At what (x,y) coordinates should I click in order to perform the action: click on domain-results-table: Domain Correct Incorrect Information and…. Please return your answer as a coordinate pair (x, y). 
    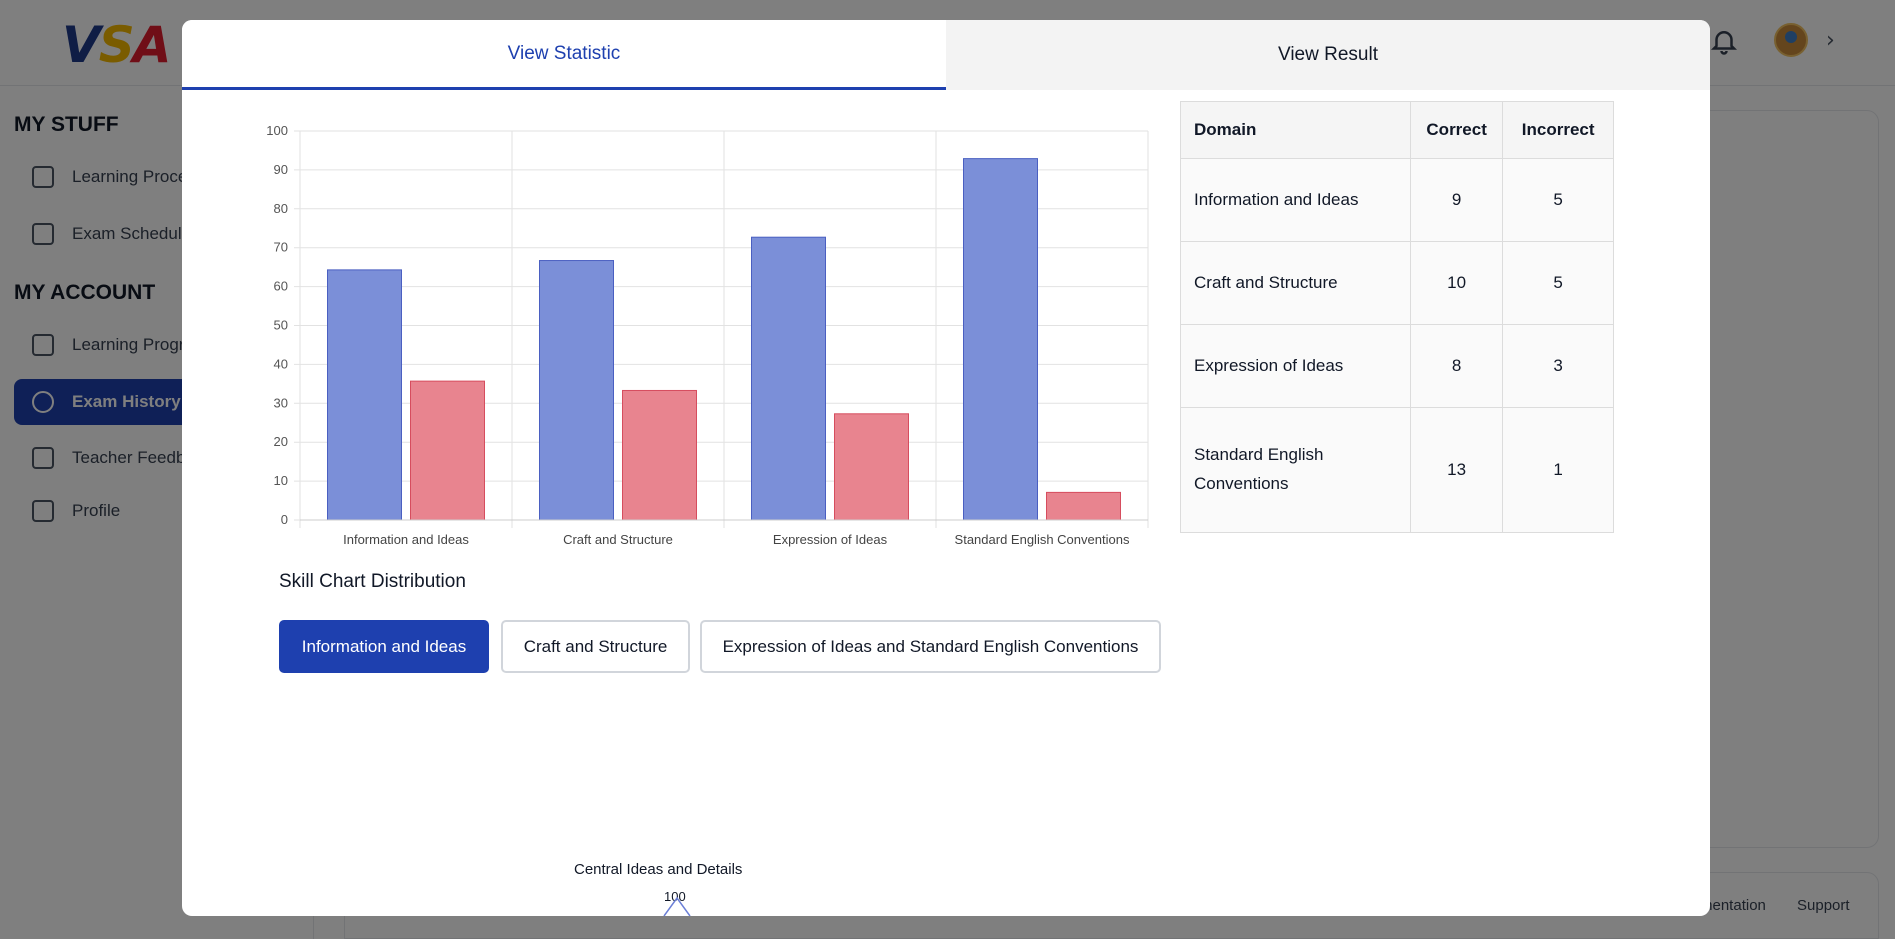
    Looking at the image, I should click on (1397, 317).